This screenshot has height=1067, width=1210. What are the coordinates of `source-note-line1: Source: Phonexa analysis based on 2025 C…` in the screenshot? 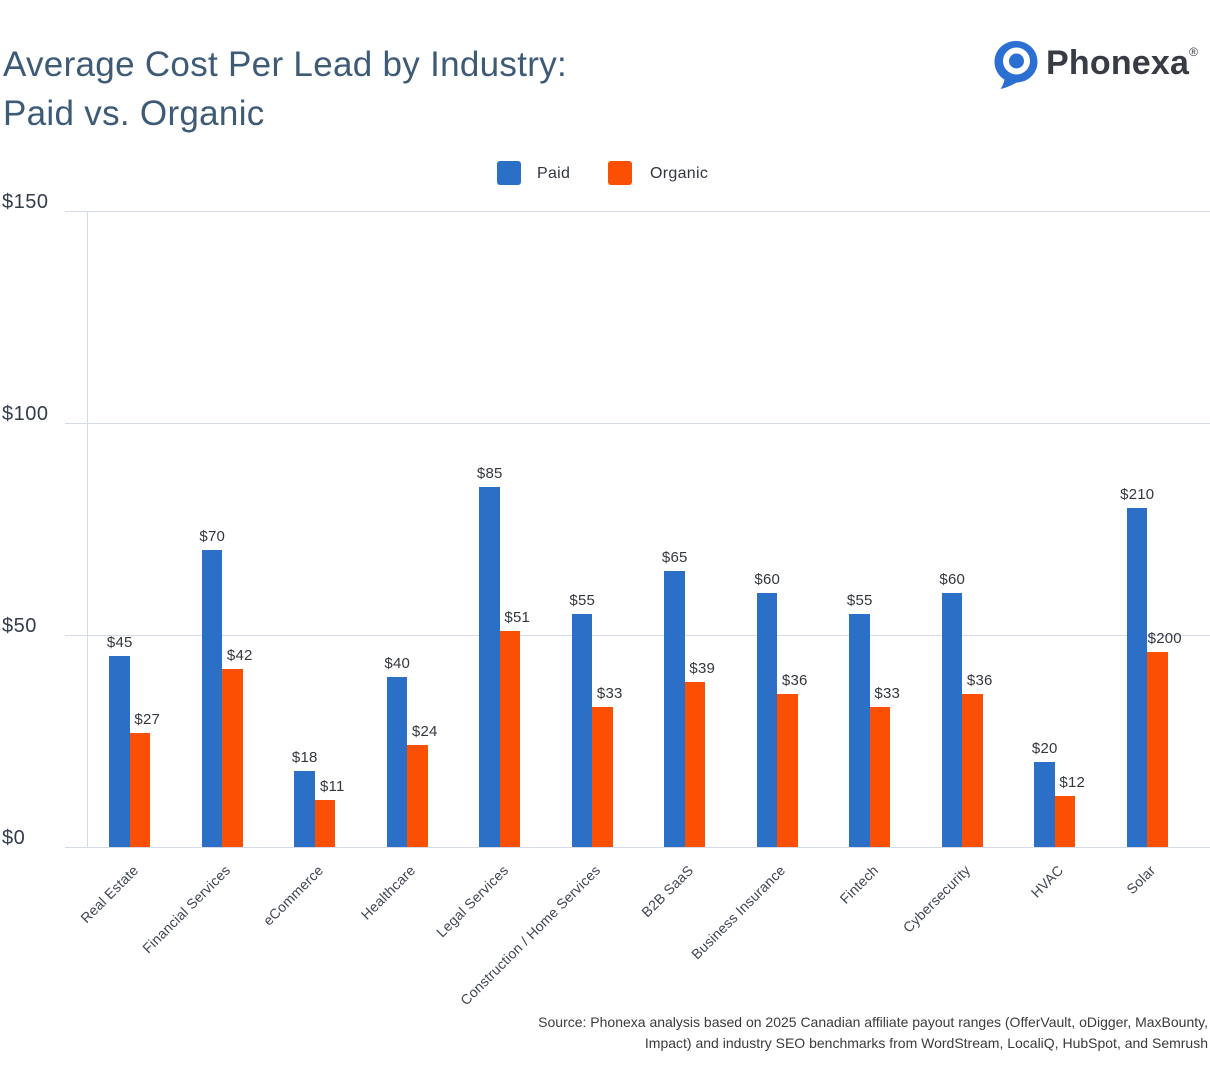 It's located at (873, 1022).